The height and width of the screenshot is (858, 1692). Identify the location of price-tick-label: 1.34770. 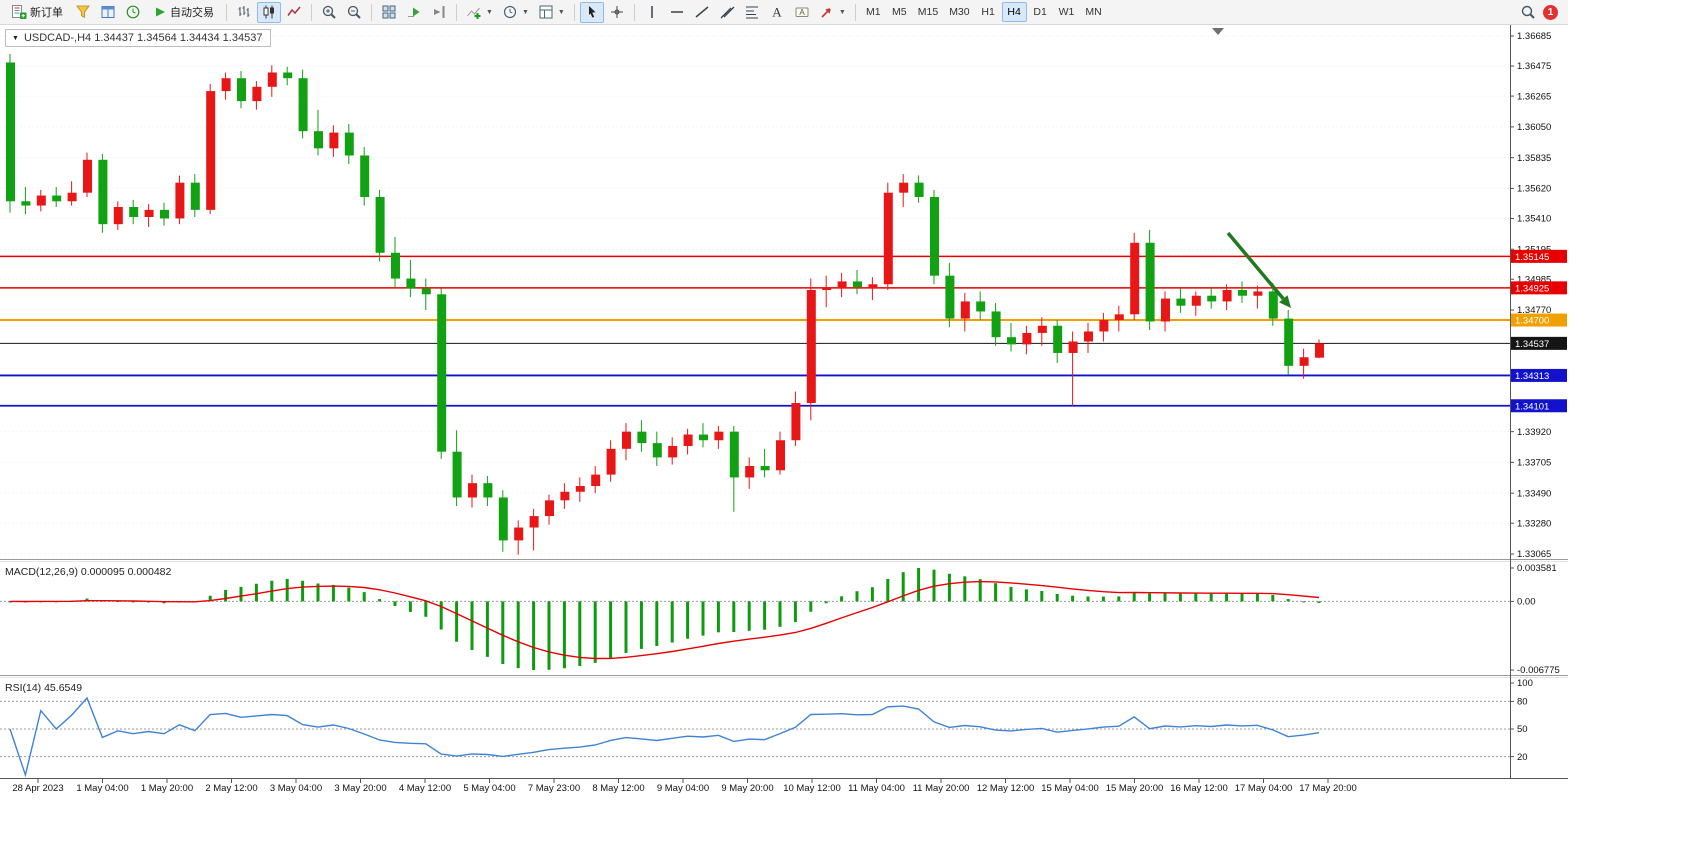
(1534, 310).